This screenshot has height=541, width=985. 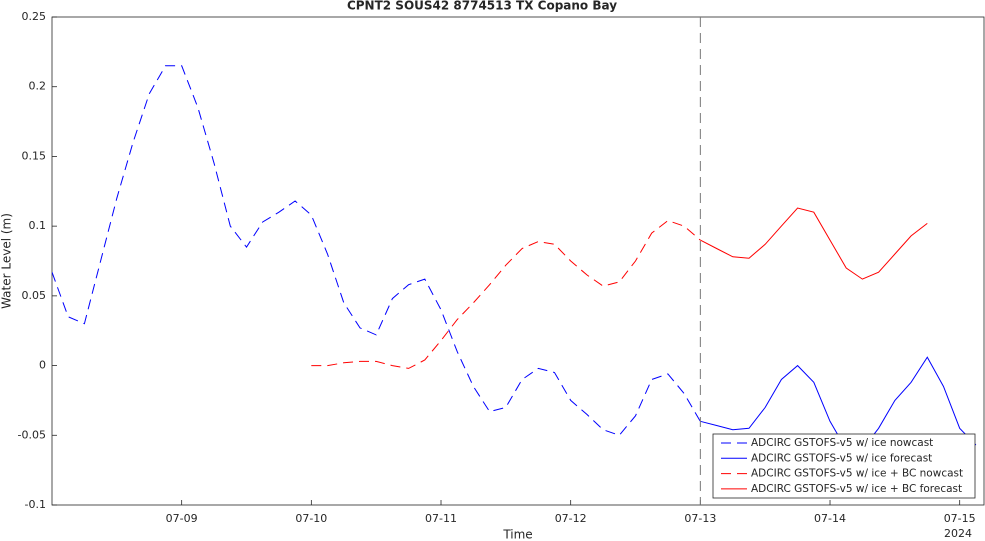 I want to click on x-tick-label: 07-11, so click(x=441, y=518).